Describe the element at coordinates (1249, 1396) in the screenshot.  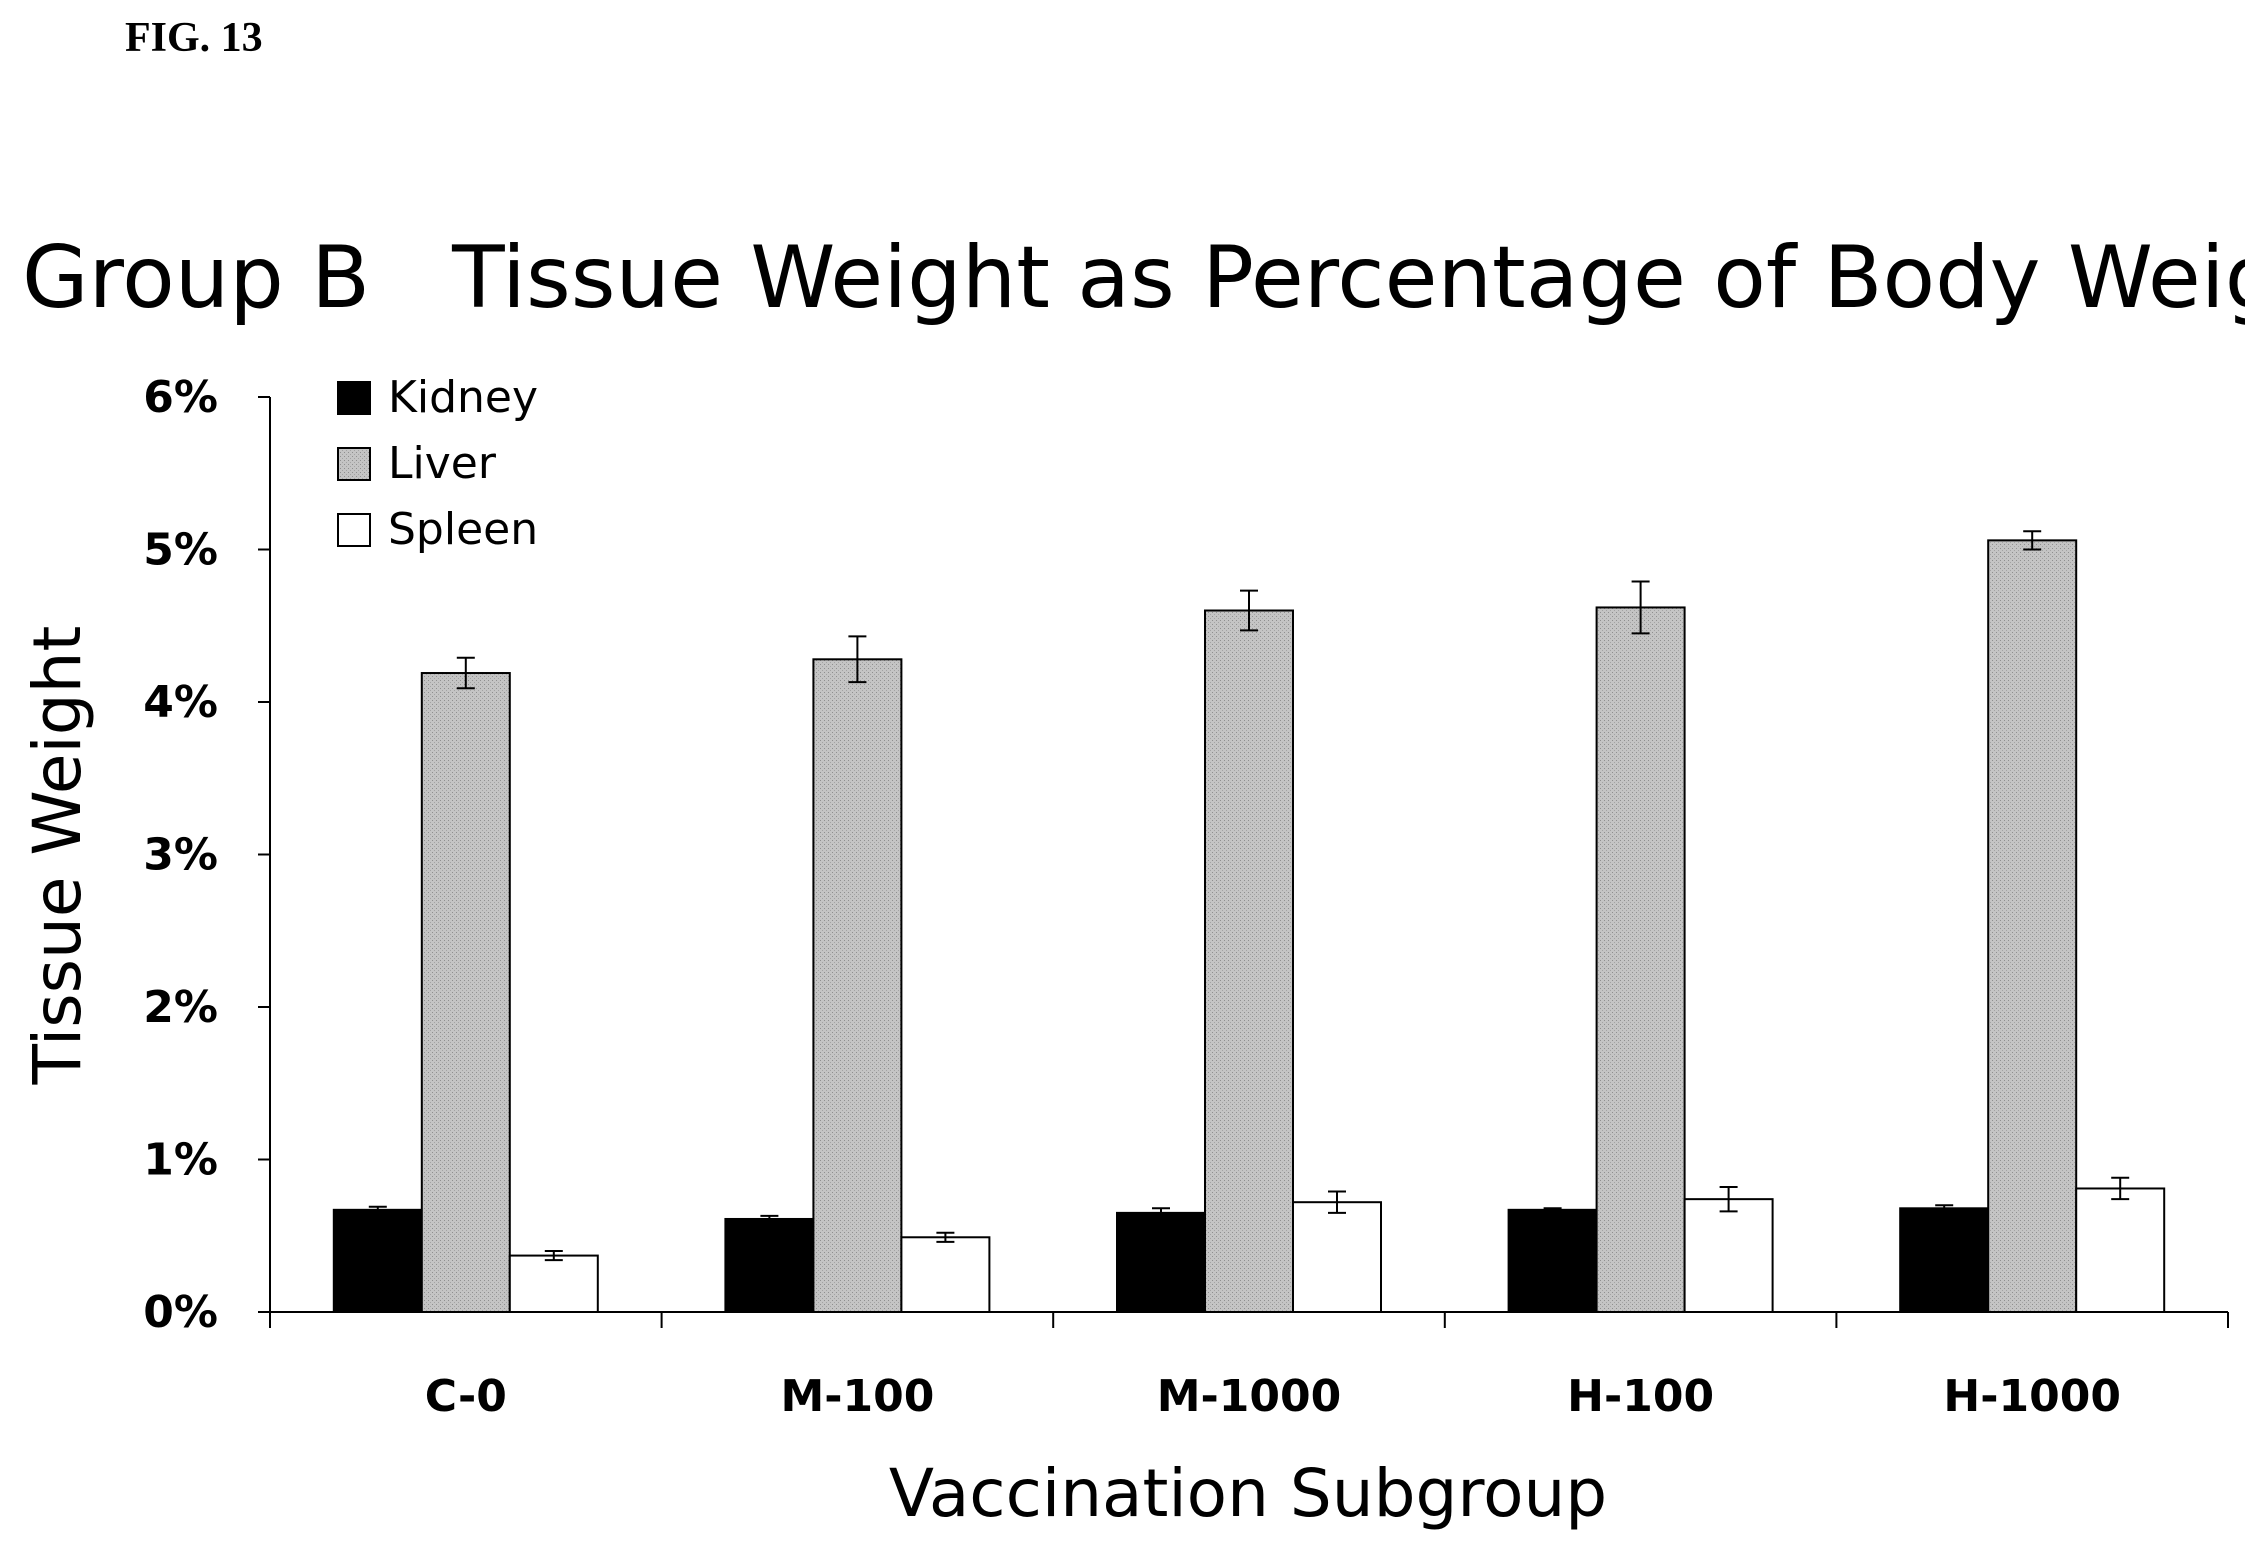
I see `x-tick-label: M-1000` at that location.